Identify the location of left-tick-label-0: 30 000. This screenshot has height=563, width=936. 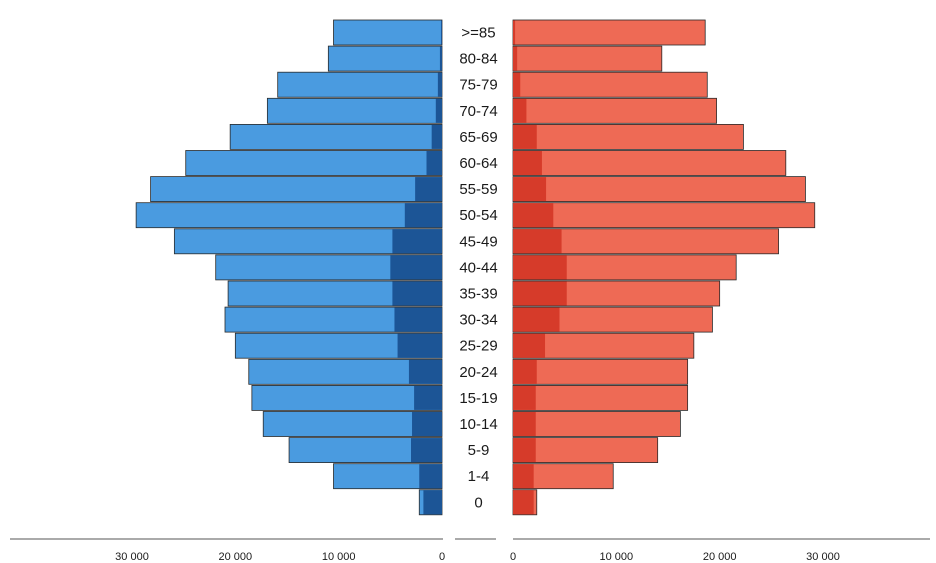
(132, 557).